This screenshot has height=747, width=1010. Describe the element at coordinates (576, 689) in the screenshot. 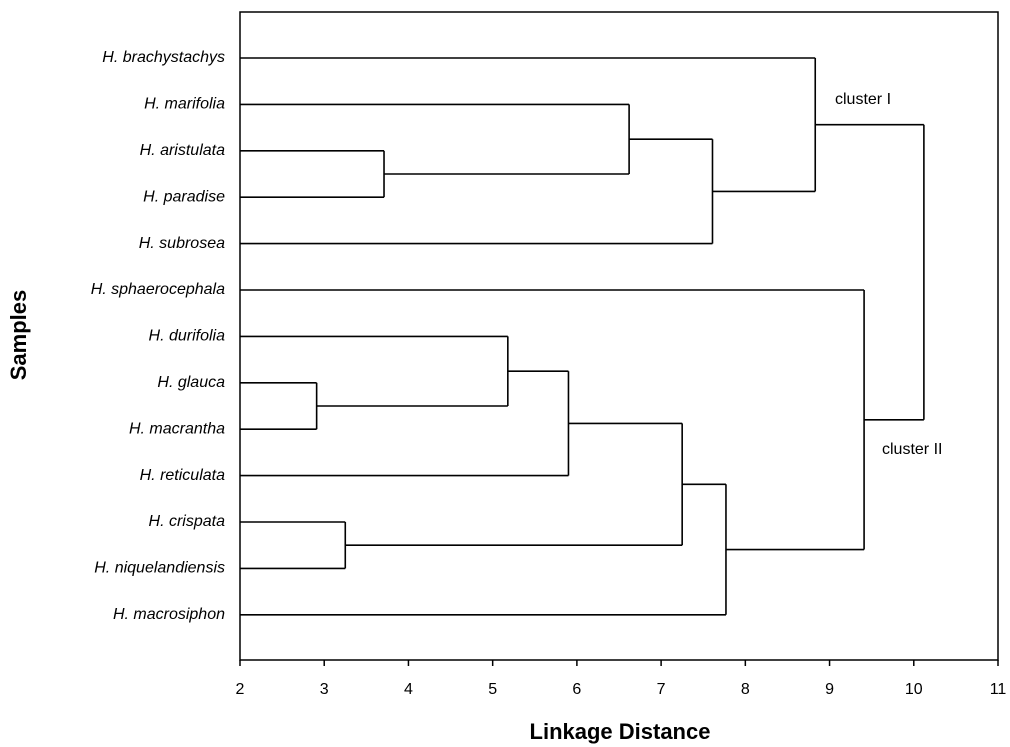

I see `x-tick-label: 6` at that location.